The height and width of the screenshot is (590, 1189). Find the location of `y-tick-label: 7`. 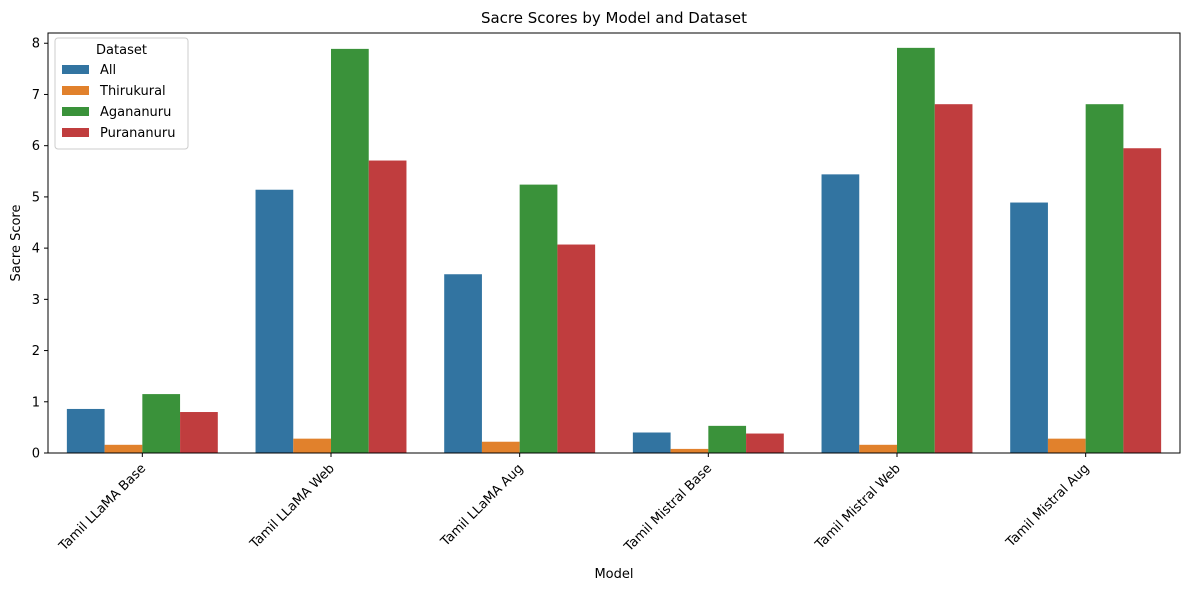

y-tick-label: 7 is located at coordinates (36, 95).